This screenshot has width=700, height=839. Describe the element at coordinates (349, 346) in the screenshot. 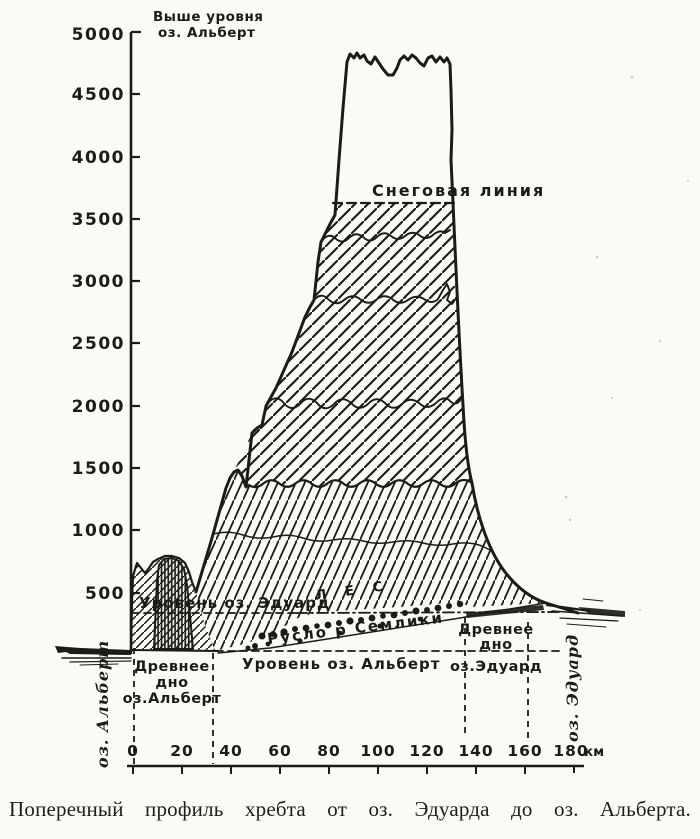

I see `upper-massif-hatch` at that location.